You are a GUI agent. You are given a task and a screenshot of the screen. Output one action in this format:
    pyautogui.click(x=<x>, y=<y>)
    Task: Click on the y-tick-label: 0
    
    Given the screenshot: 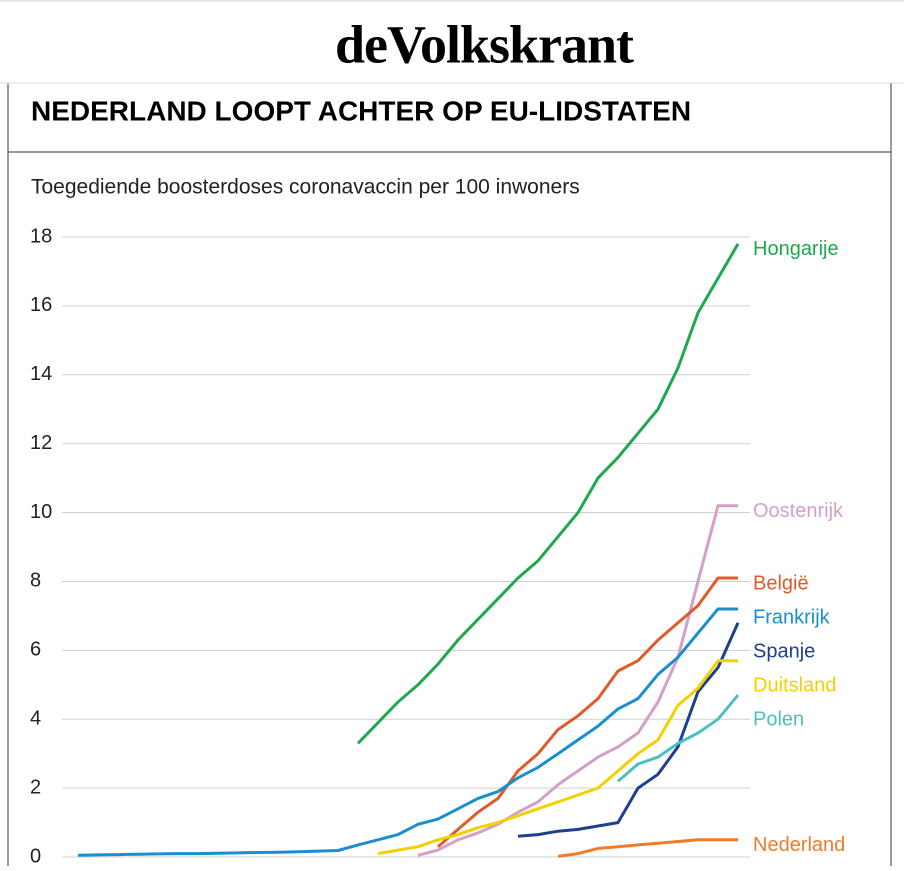 What is the action you would take?
    pyautogui.click(x=35, y=855)
    